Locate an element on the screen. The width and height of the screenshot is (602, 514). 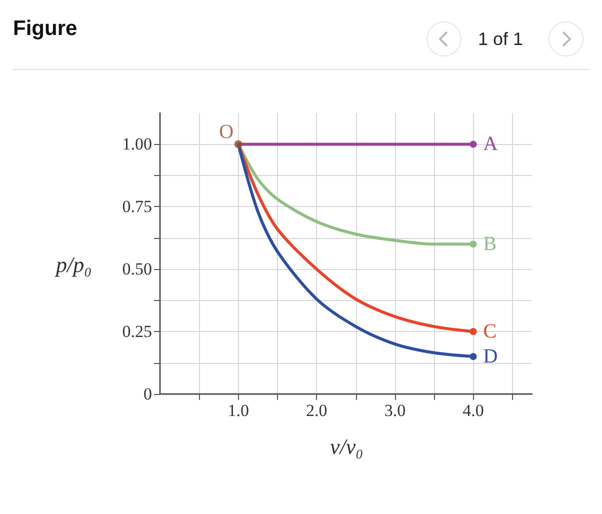
y-tick-label: 0.25 is located at coordinates (137, 332).